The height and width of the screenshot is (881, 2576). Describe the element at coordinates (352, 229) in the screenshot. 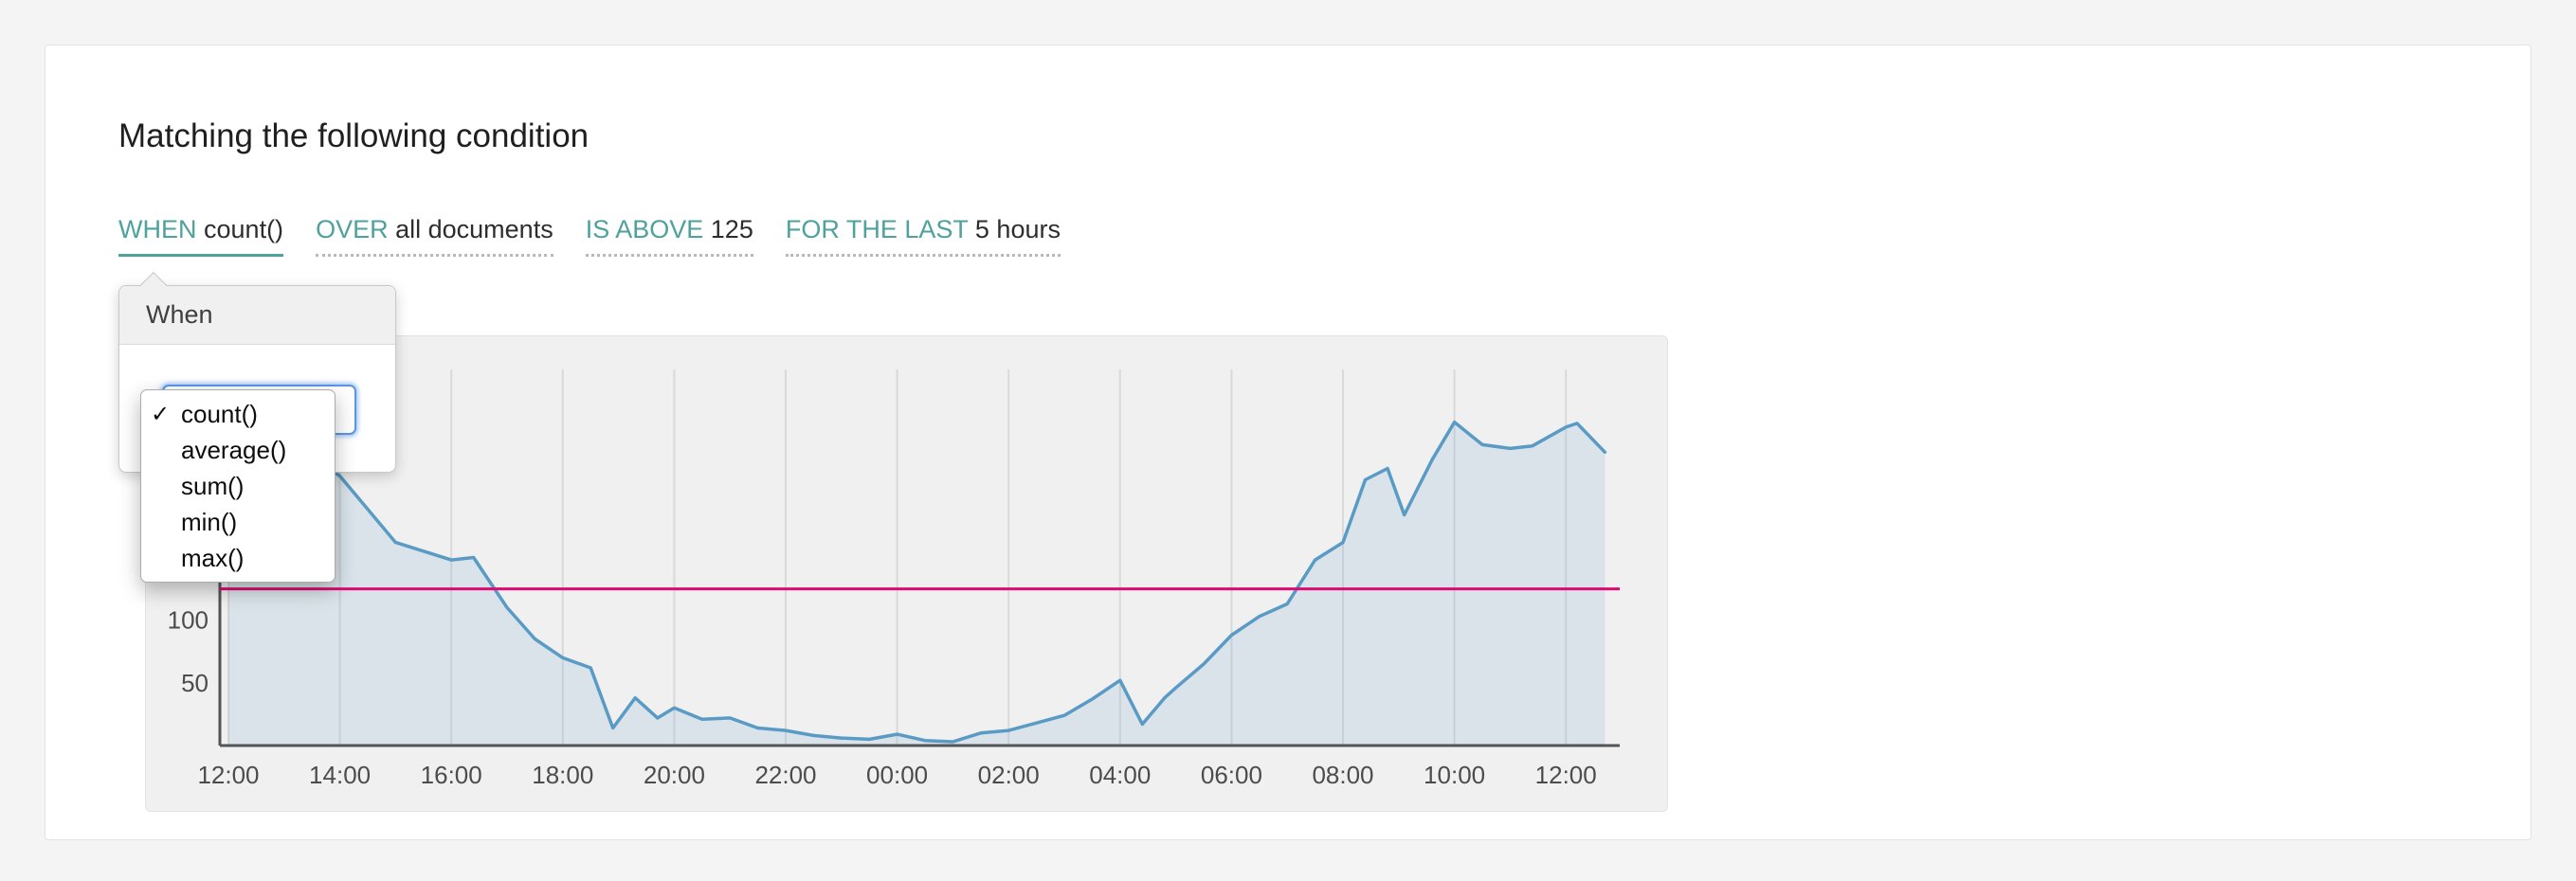

I see `condition-over-keyword: OVER` at that location.